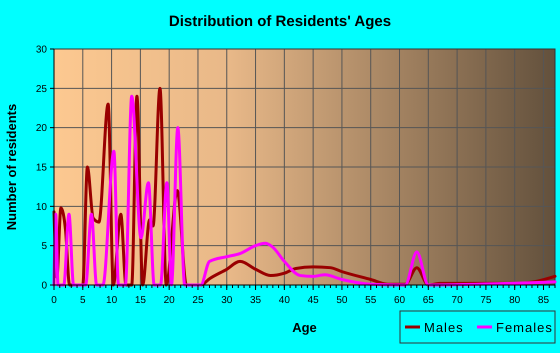 The image size is (560, 353). I want to click on x-tick-label: 85, so click(544, 300).